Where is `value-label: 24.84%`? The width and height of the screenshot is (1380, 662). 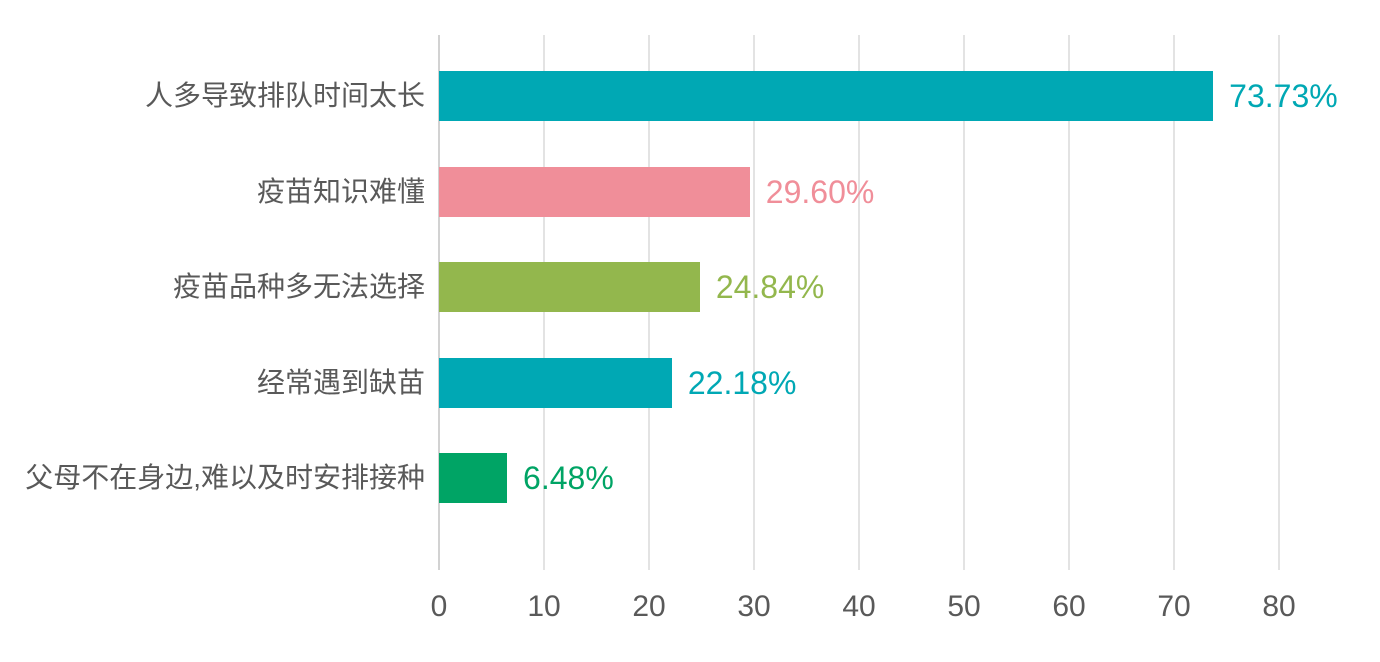
value-label: 24.84% is located at coordinates (770, 287).